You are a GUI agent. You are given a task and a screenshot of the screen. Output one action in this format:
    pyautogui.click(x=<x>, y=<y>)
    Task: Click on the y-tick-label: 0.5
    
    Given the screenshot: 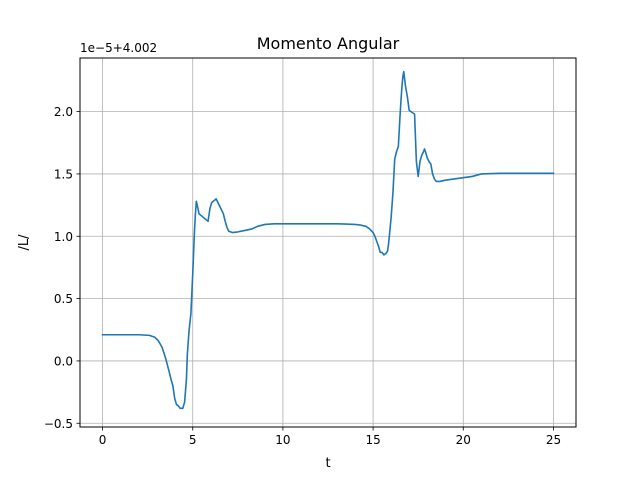 What is the action you would take?
    pyautogui.click(x=63, y=299)
    